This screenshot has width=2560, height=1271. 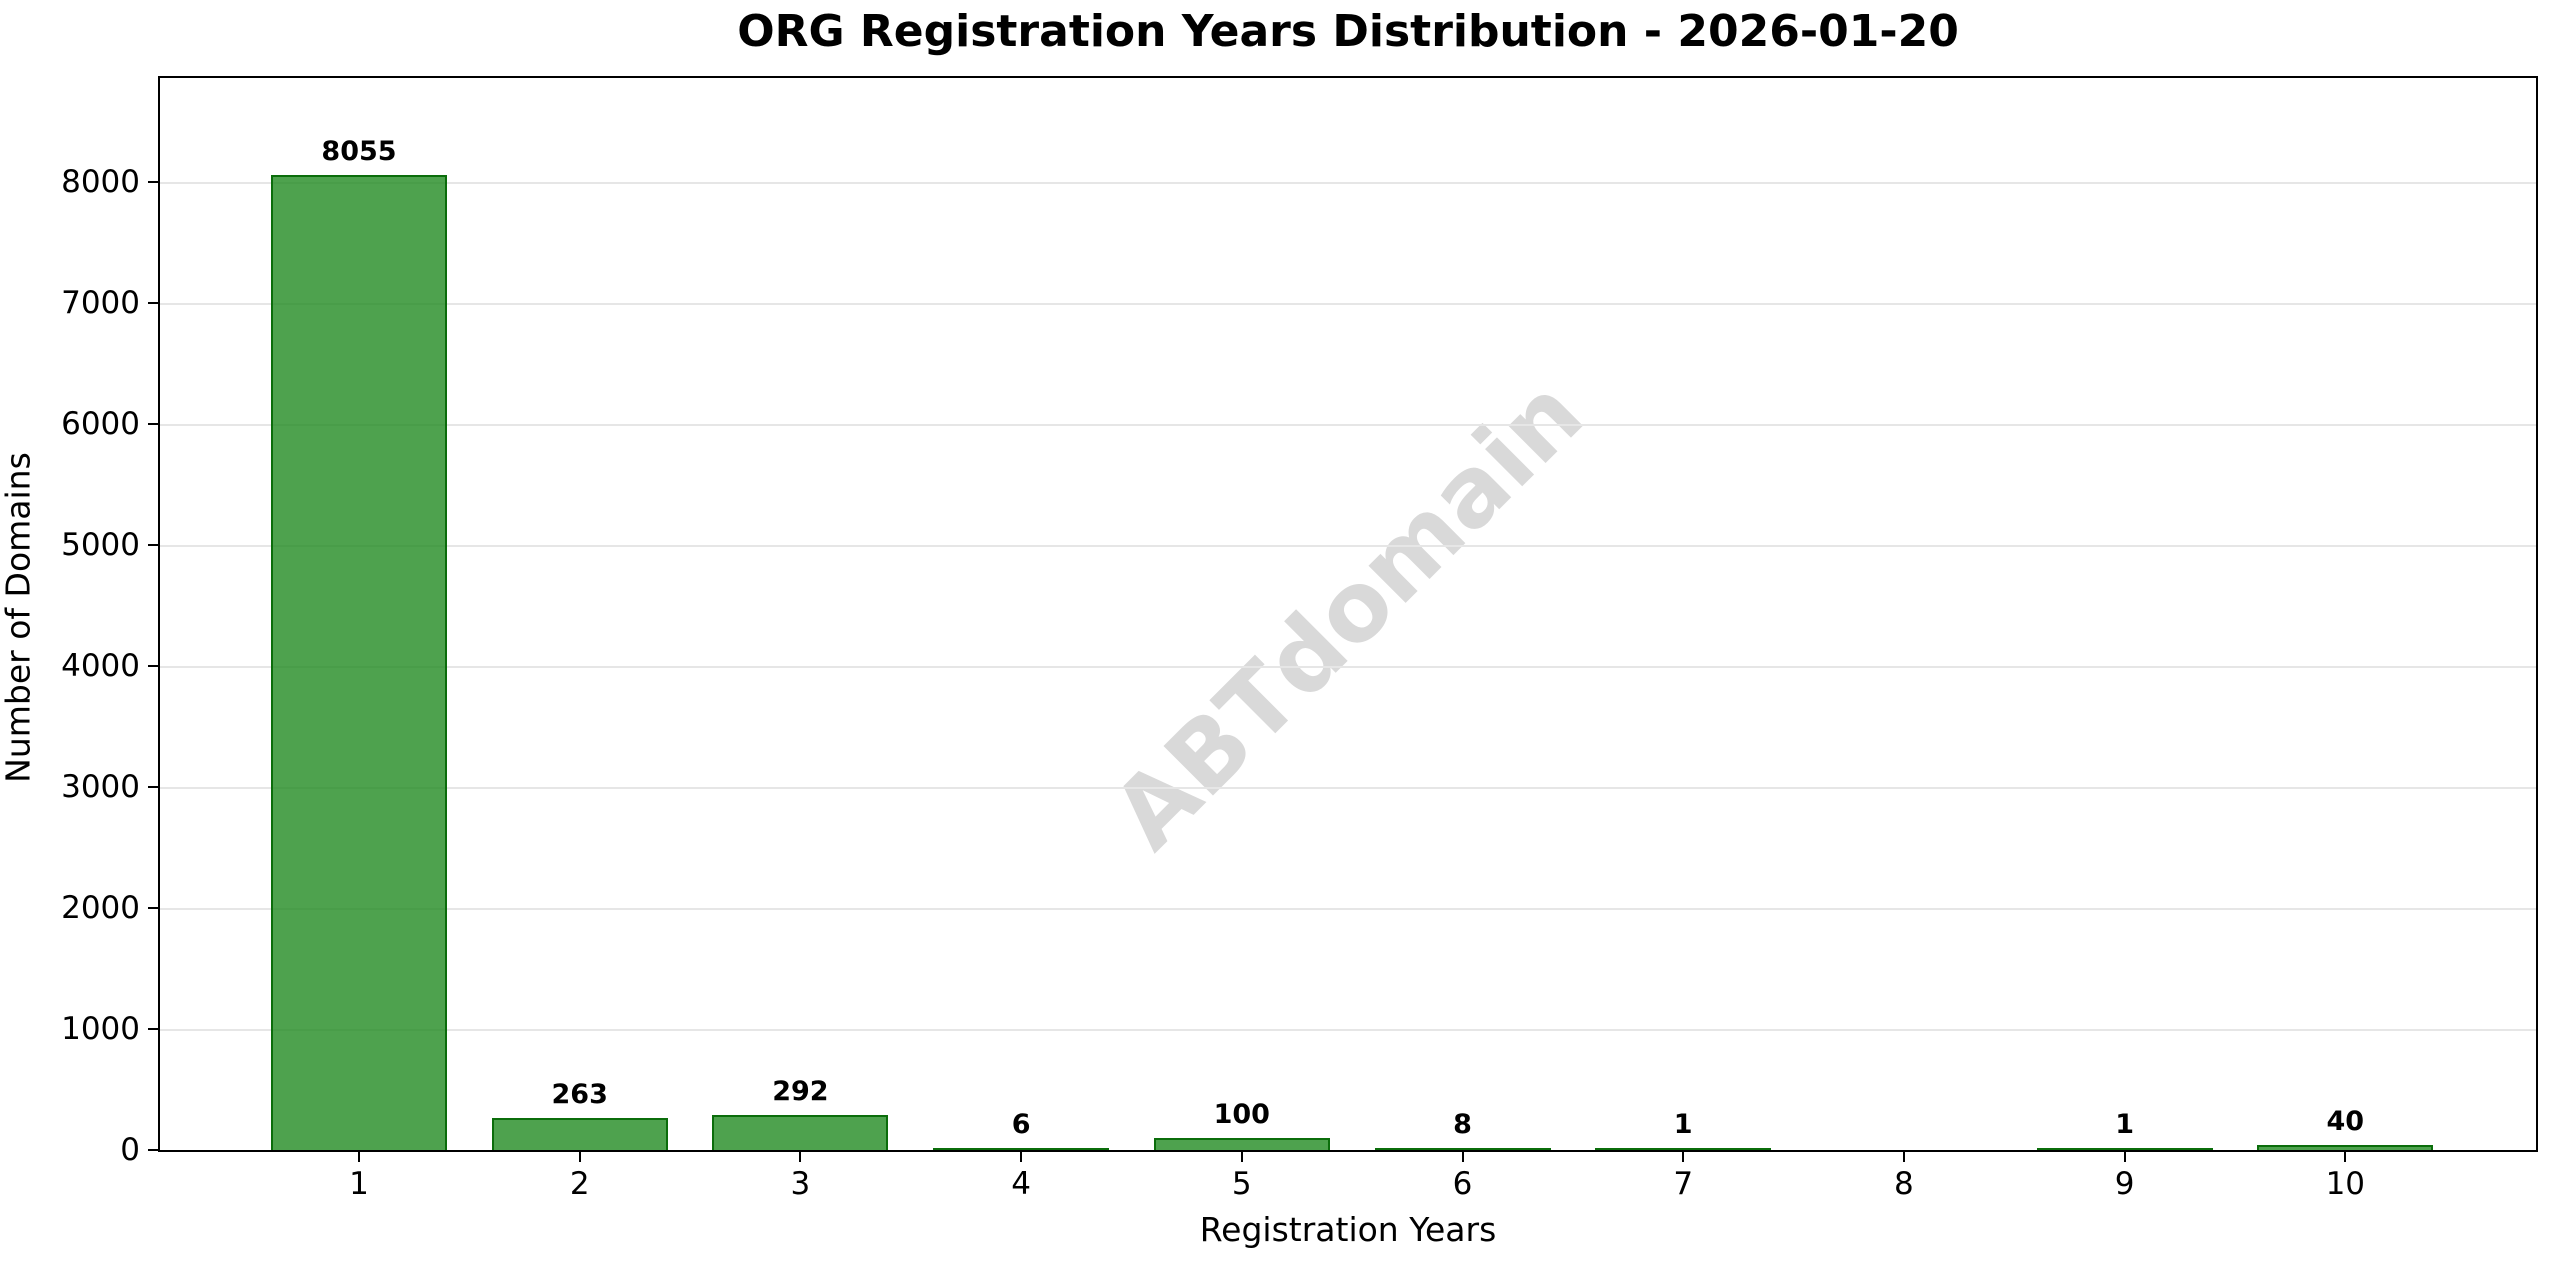 I want to click on y-axis-label: Number of Domains, so click(x=19, y=617).